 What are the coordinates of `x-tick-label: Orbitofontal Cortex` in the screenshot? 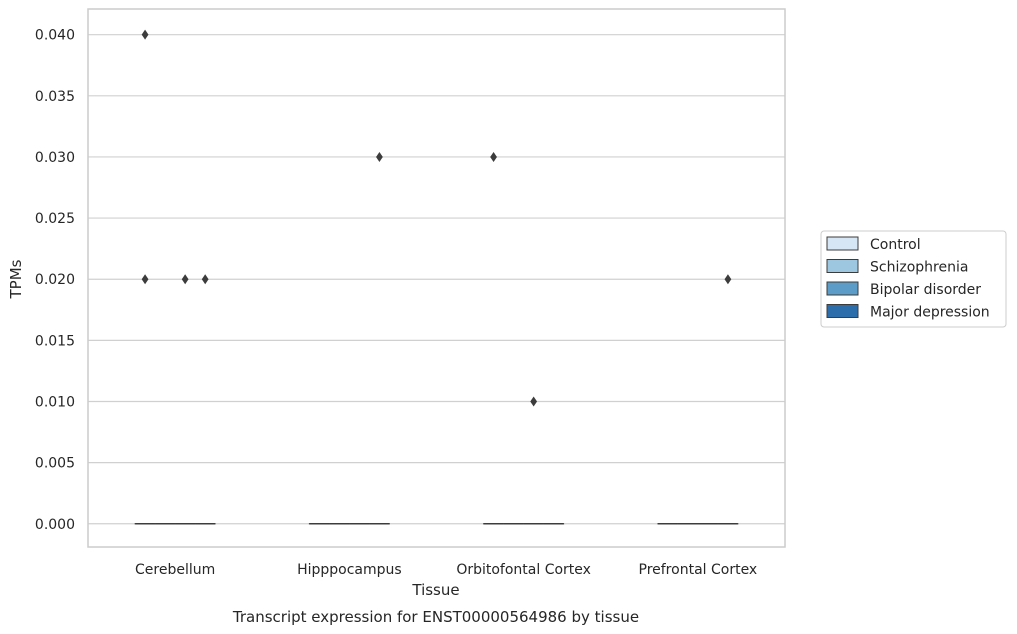 It's located at (523, 570).